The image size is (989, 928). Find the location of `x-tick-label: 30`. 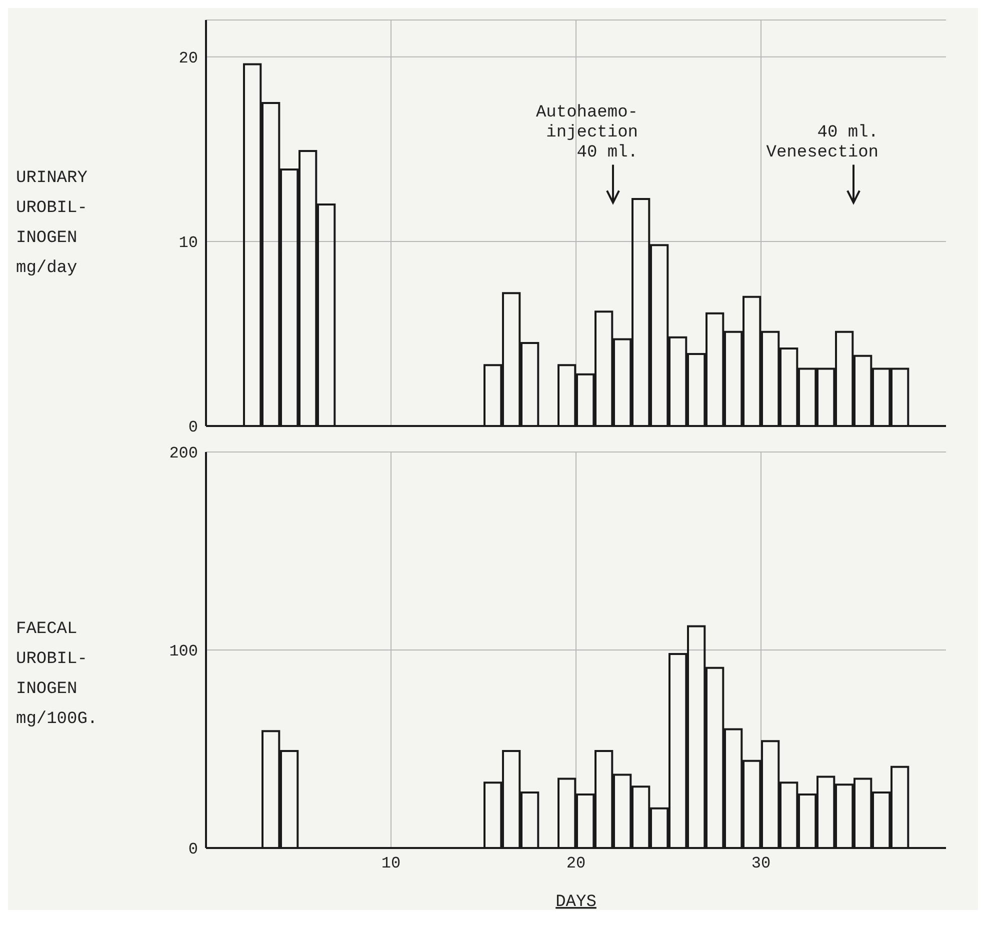

x-tick-label: 30 is located at coordinates (761, 863).